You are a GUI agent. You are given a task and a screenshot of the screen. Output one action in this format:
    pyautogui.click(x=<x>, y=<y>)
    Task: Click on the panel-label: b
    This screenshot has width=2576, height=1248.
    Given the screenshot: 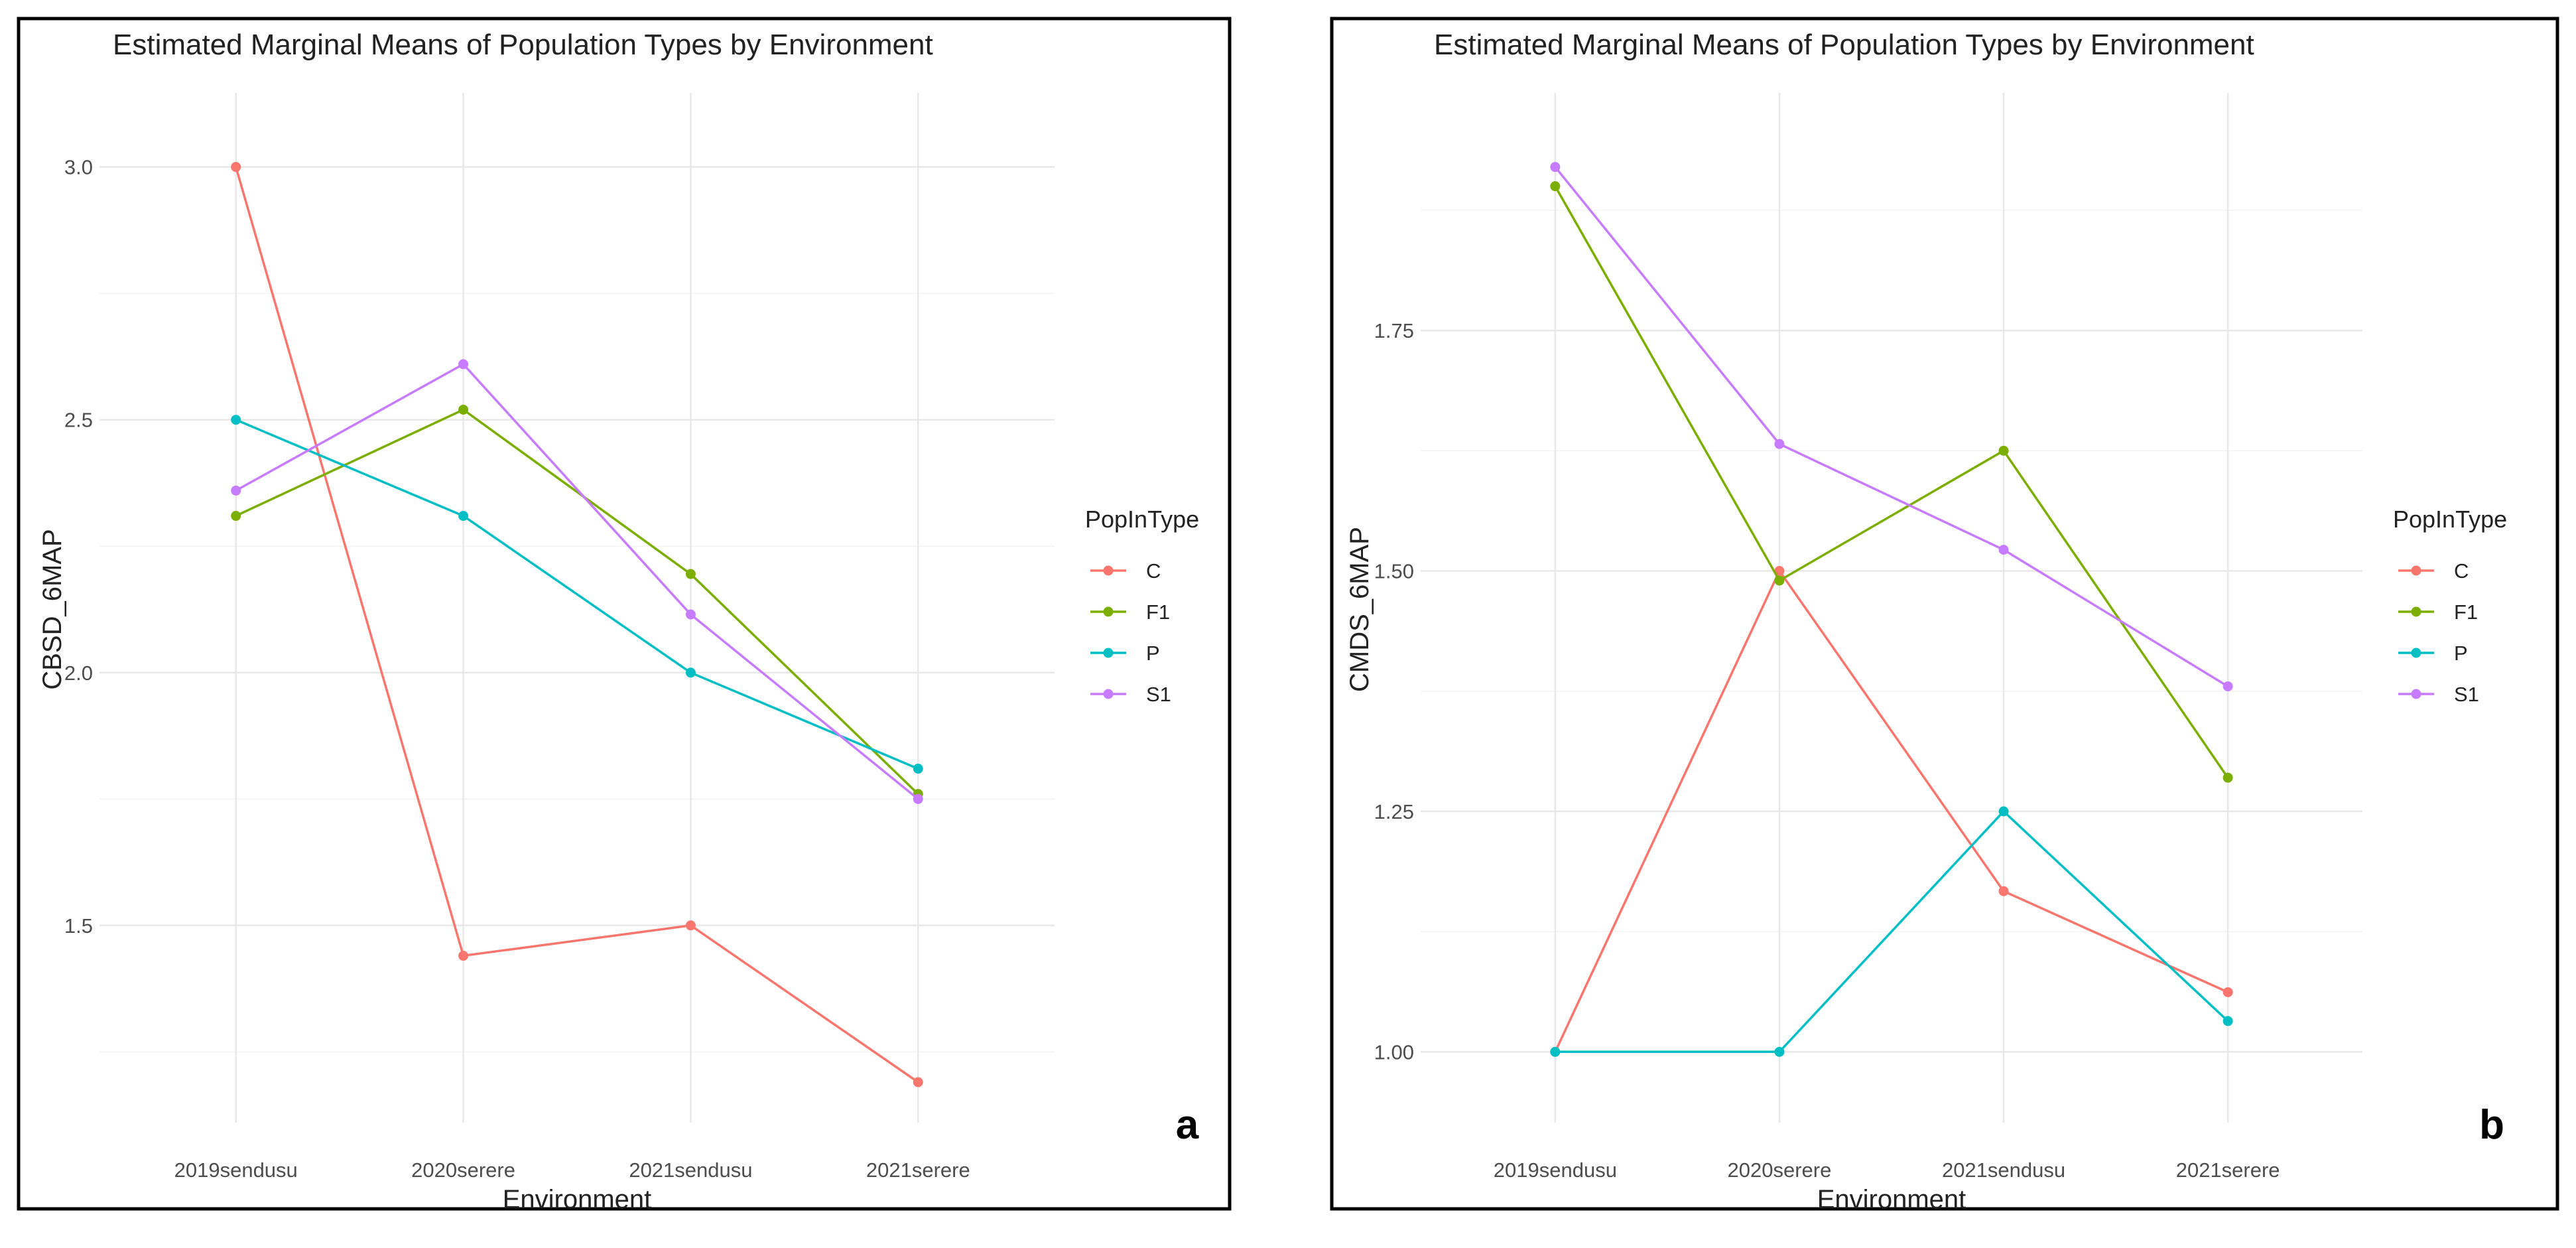 What is the action you would take?
    pyautogui.click(x=2492, y=1125)
    